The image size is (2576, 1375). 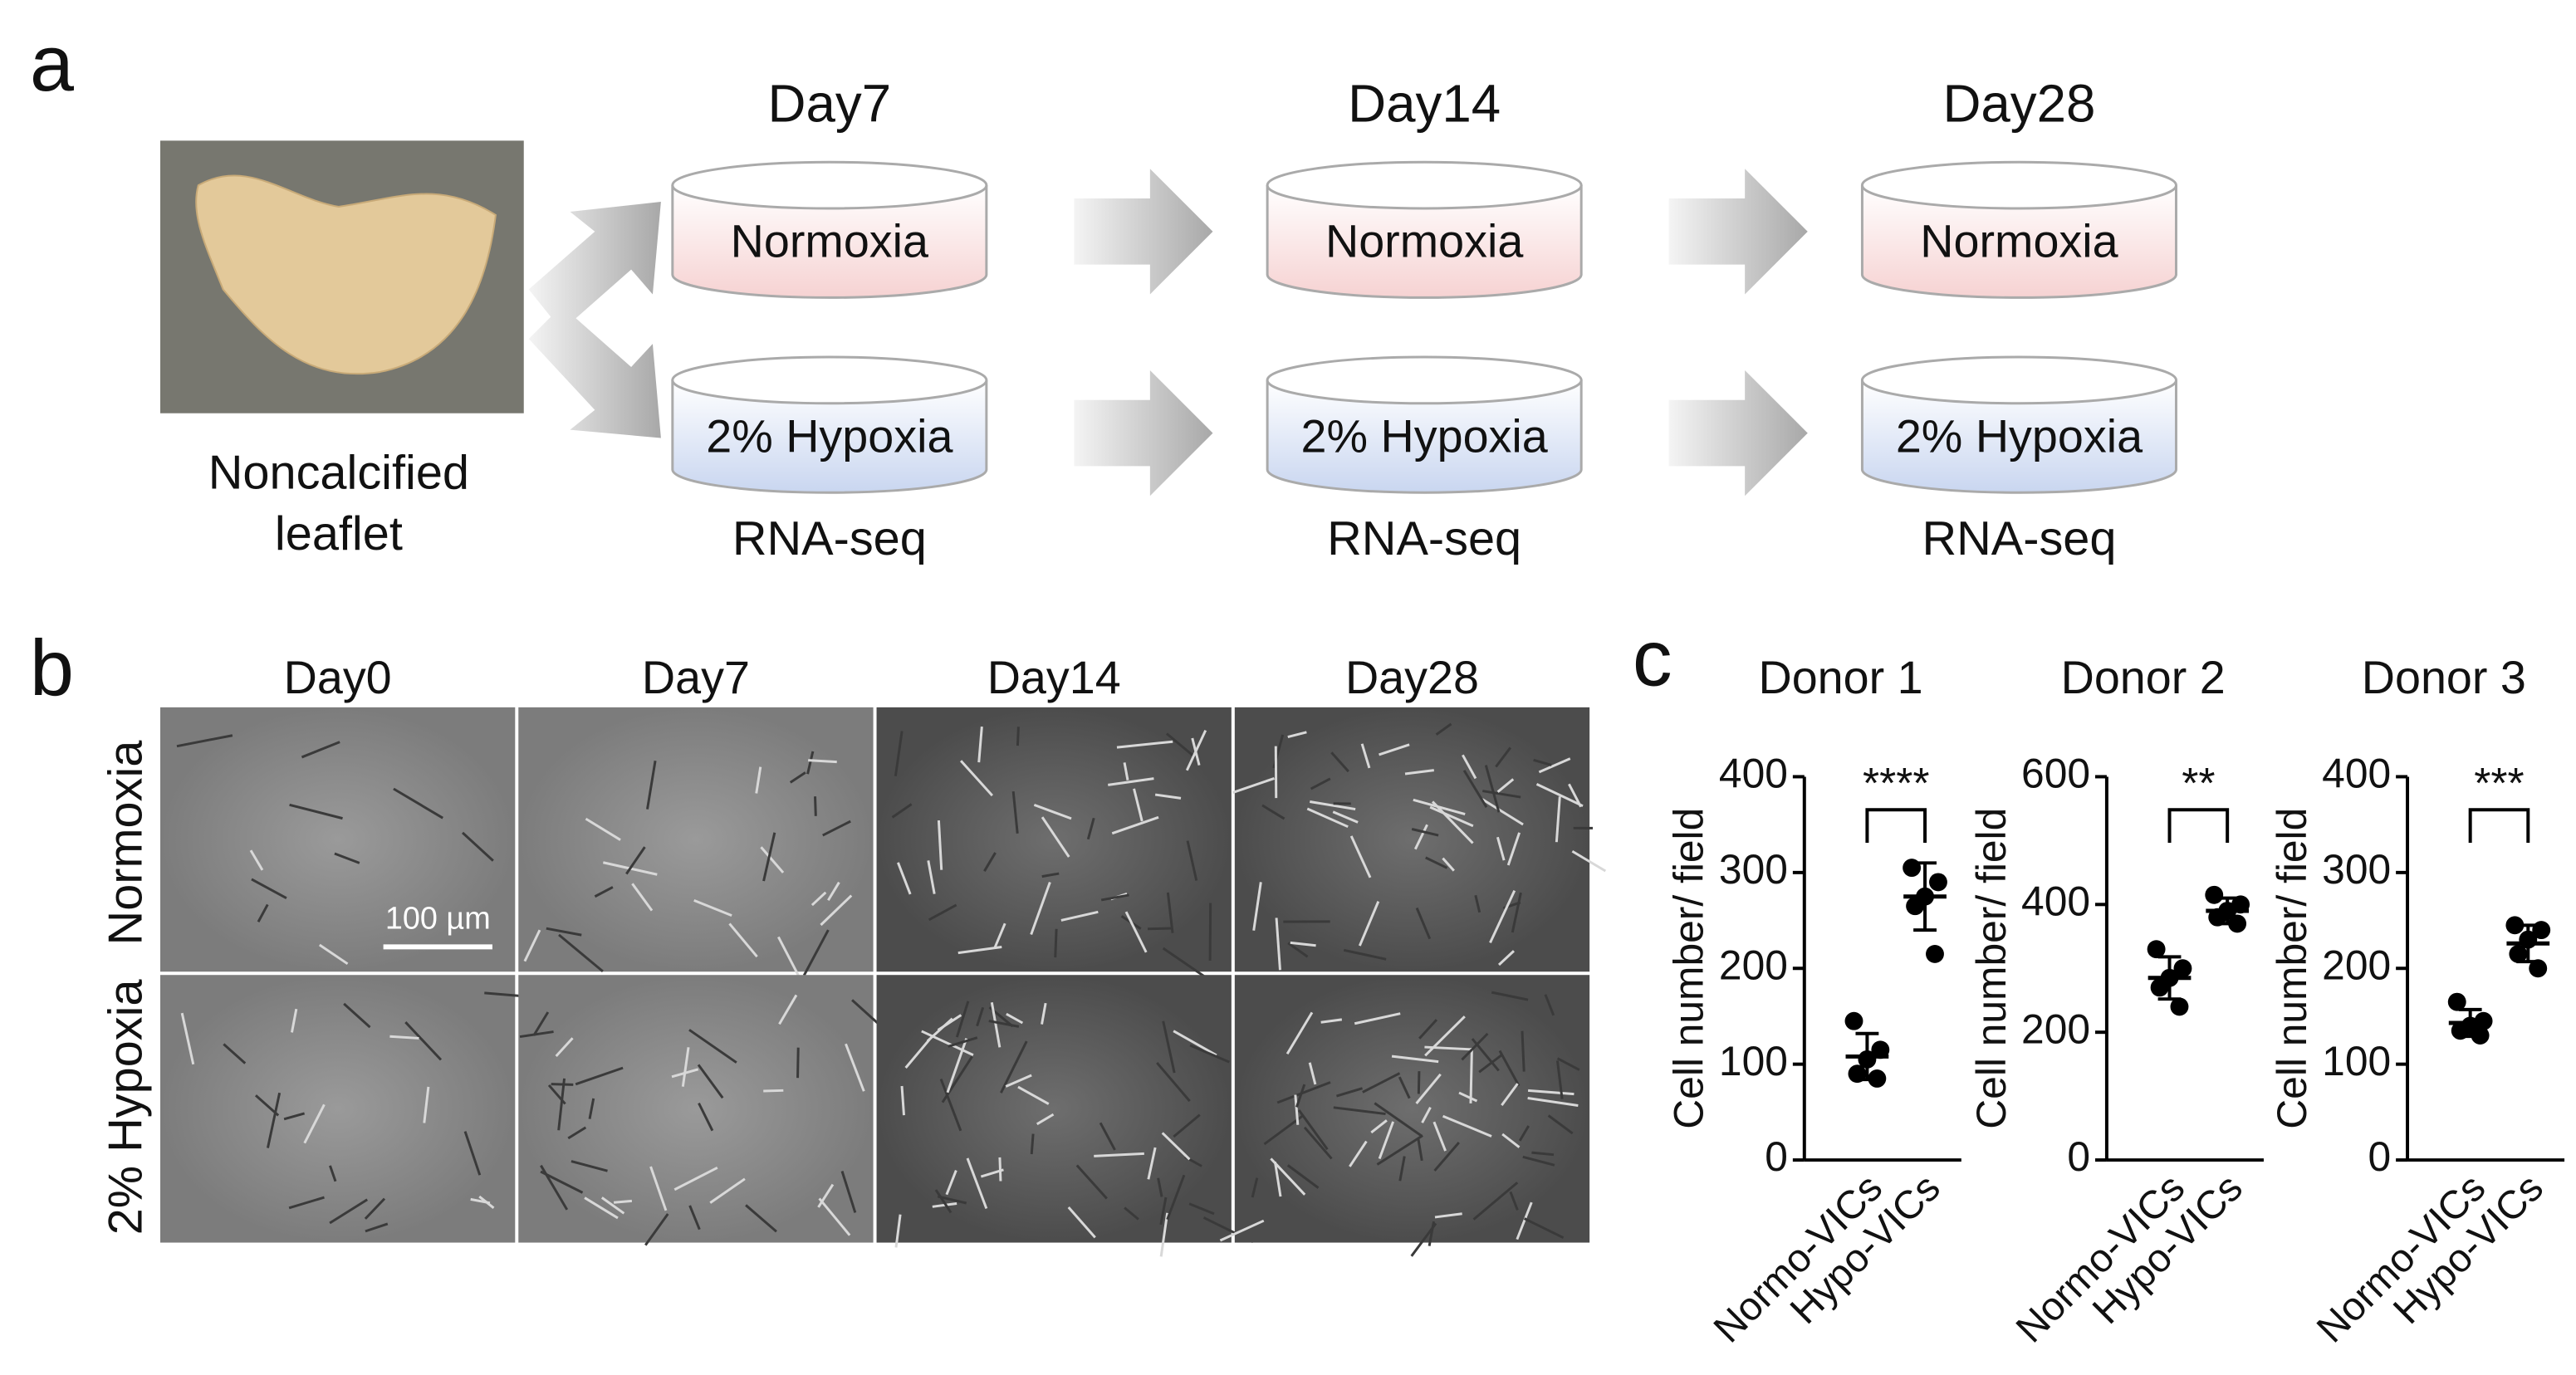 I want to click on leaflet-label: leaflet, so click(x=339, y=533).